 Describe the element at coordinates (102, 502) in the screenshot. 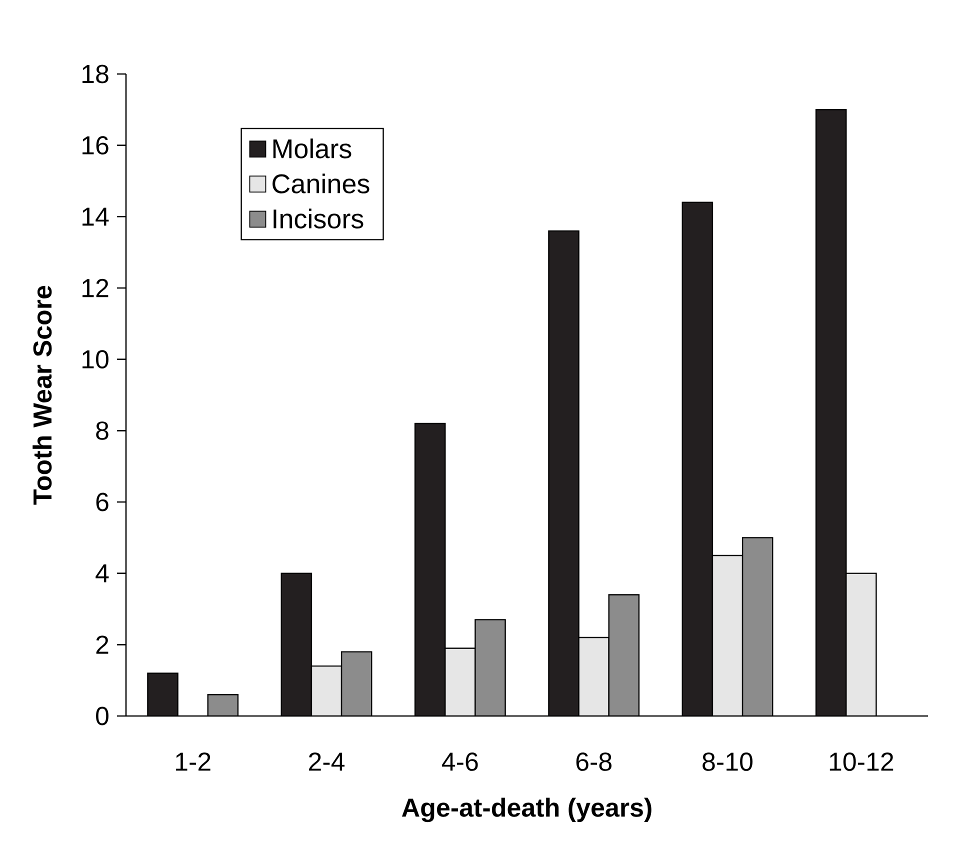

I see `y-tick-label: 6` at that location.